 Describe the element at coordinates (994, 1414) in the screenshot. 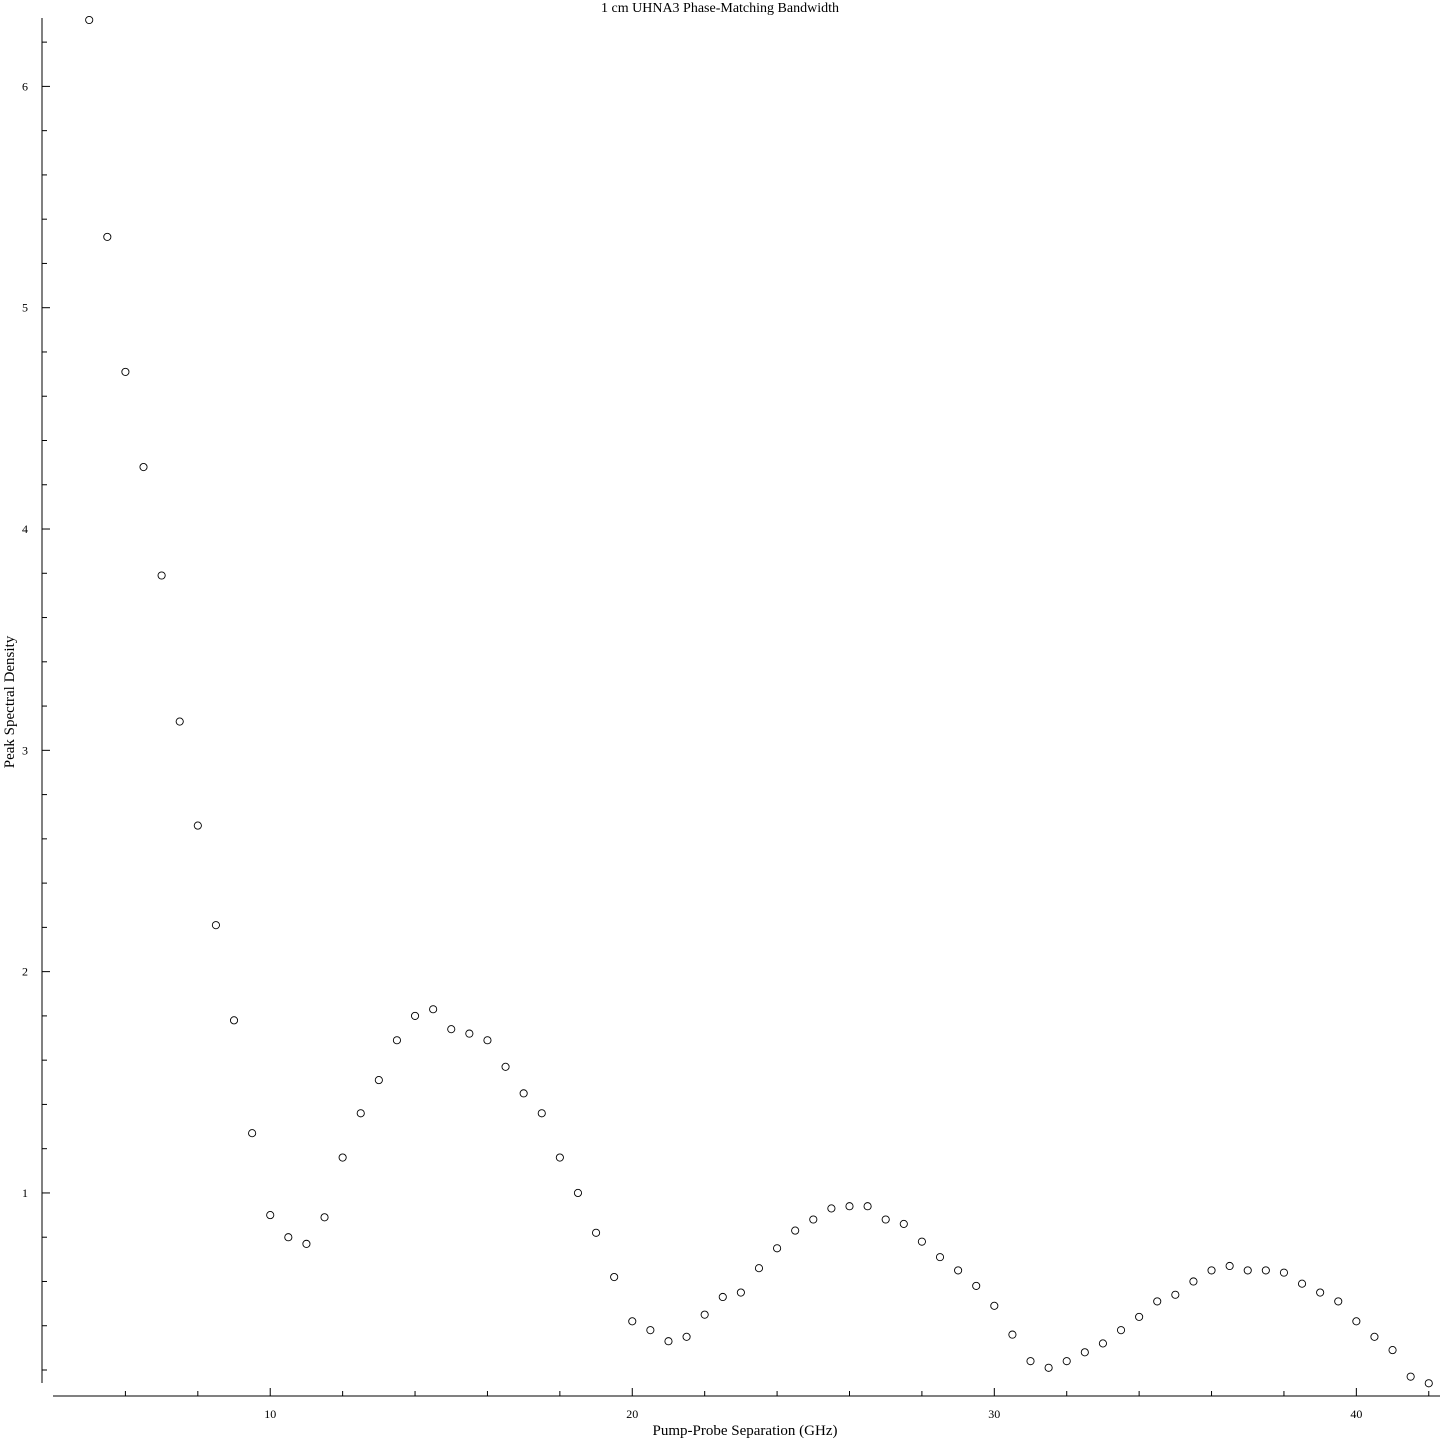

I see `x-tick-label: 30` at that location.